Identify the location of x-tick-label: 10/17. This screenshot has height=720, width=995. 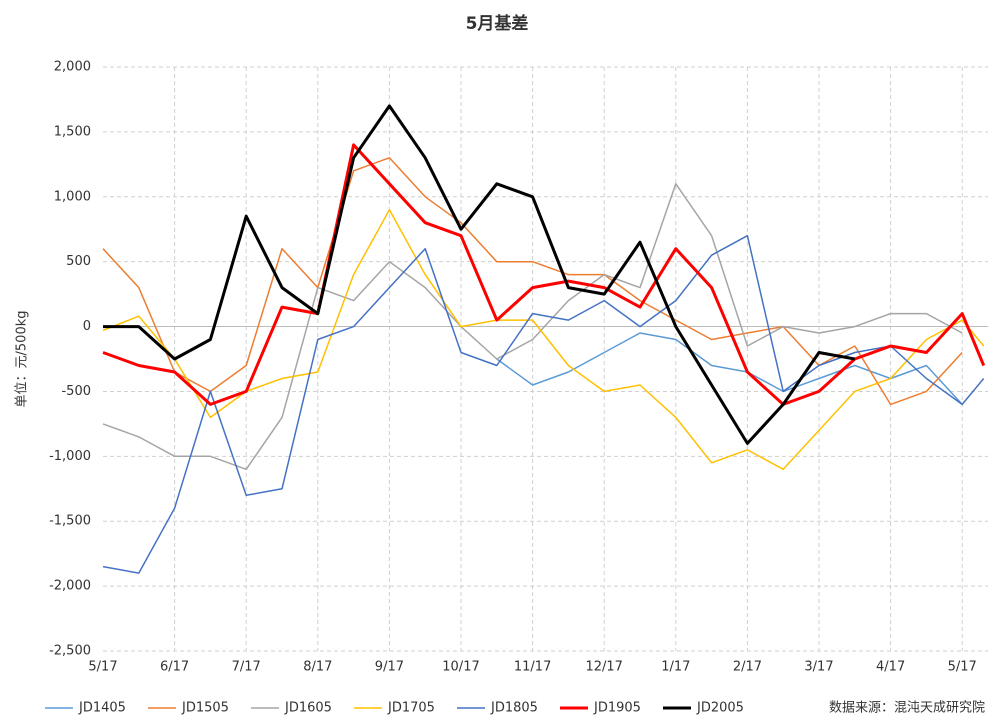
(460, 667).